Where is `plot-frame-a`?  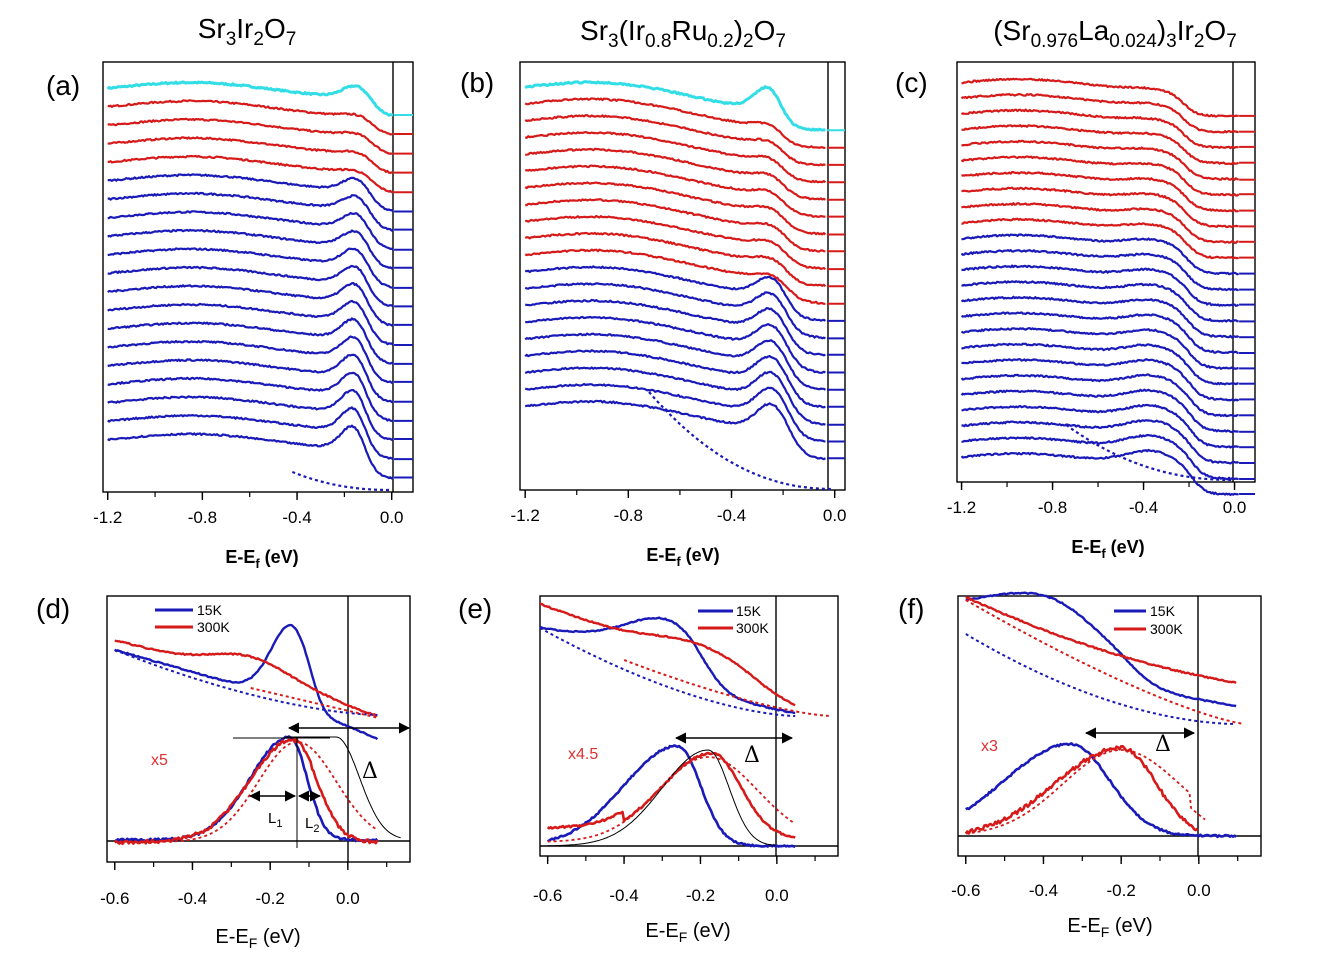
plot-frame-a is located at coordinates (258, 277).